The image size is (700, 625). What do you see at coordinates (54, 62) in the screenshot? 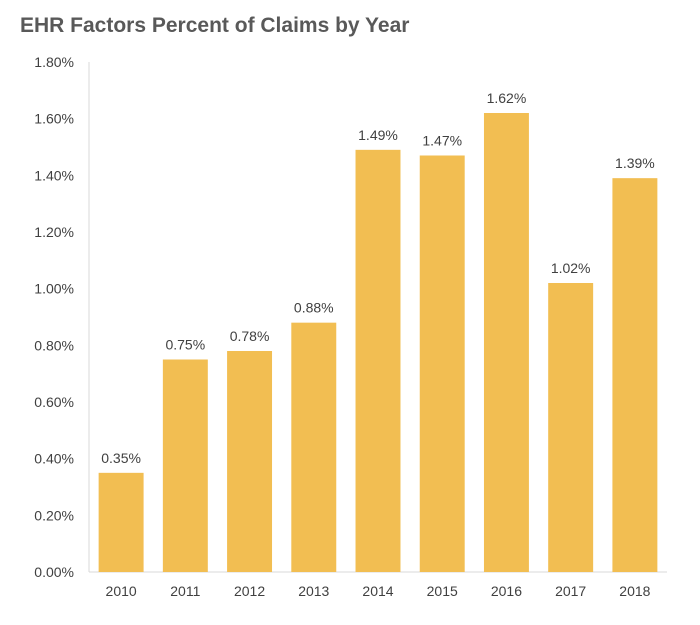
I see `y-tick-label: 1.80%` at bounding box center [54, 62].